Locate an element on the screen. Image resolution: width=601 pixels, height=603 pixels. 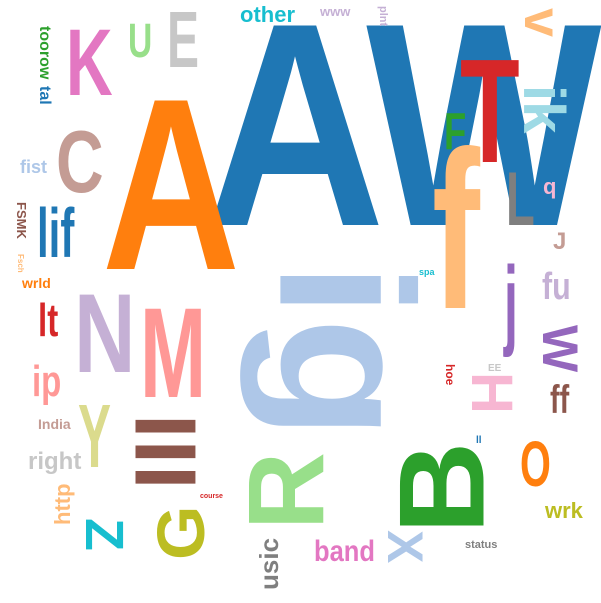
word-y: Y is located at coordinates (95, 437).